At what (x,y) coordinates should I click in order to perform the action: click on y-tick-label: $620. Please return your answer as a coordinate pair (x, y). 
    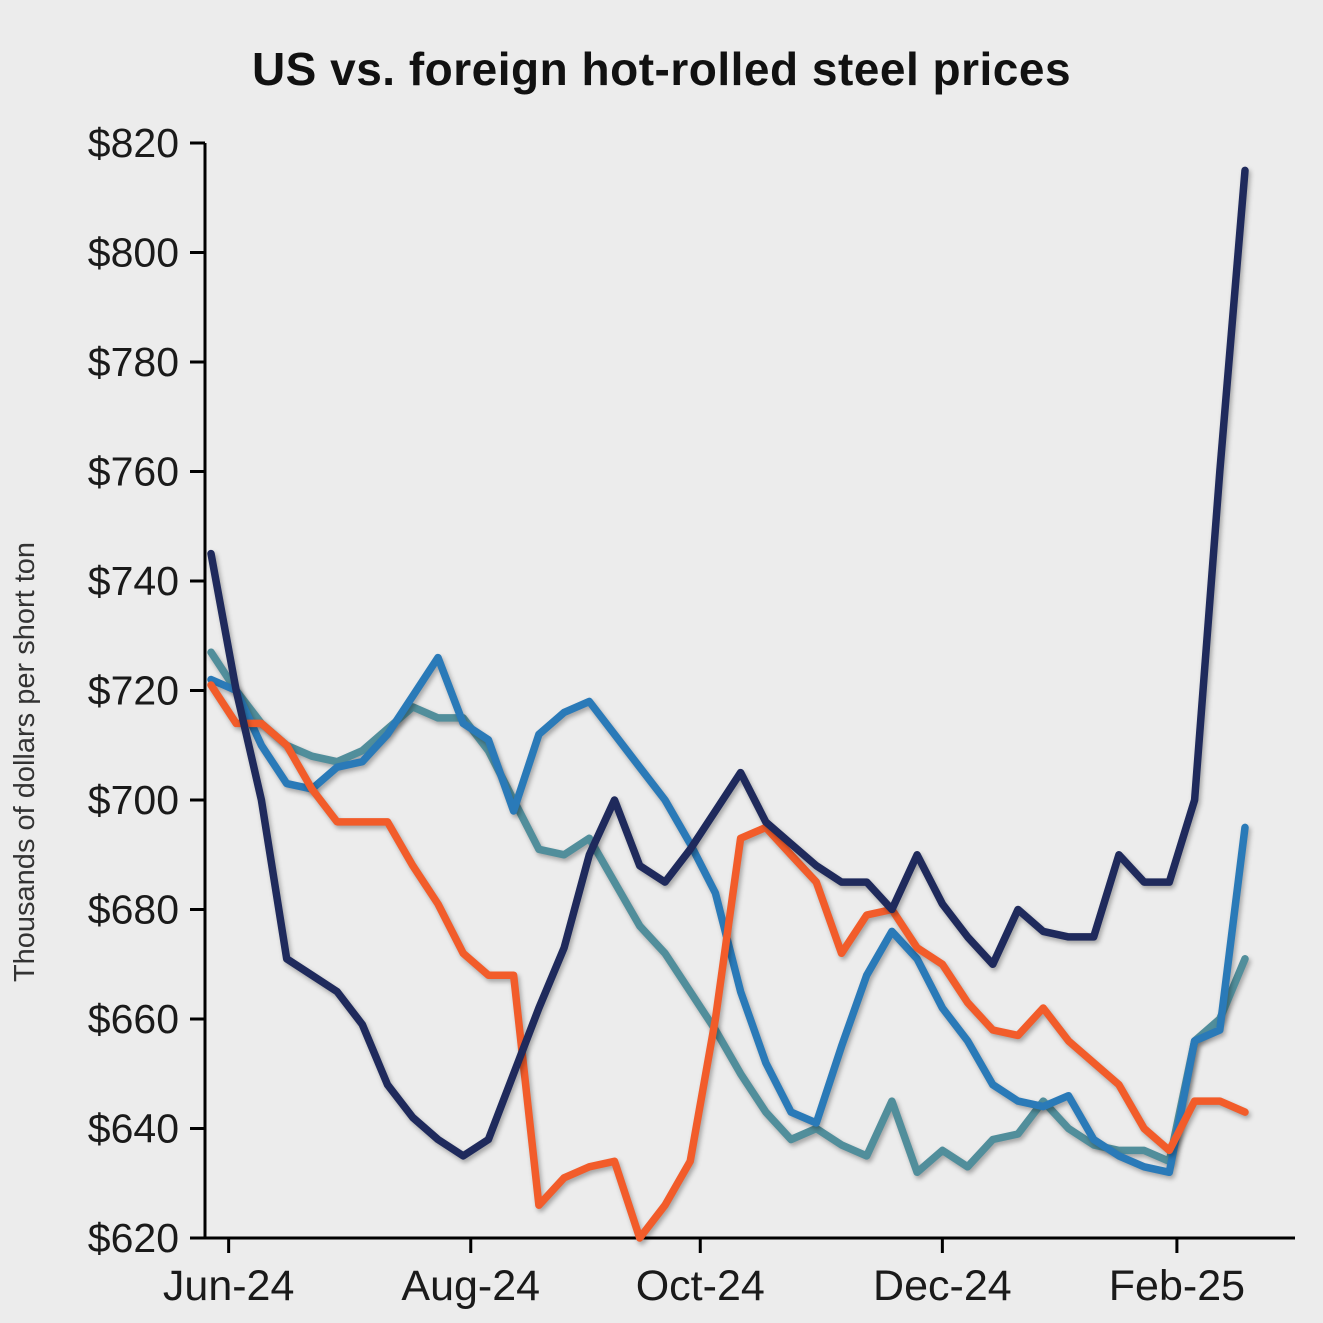
    Looking at the image, I should click on (133, 1238).